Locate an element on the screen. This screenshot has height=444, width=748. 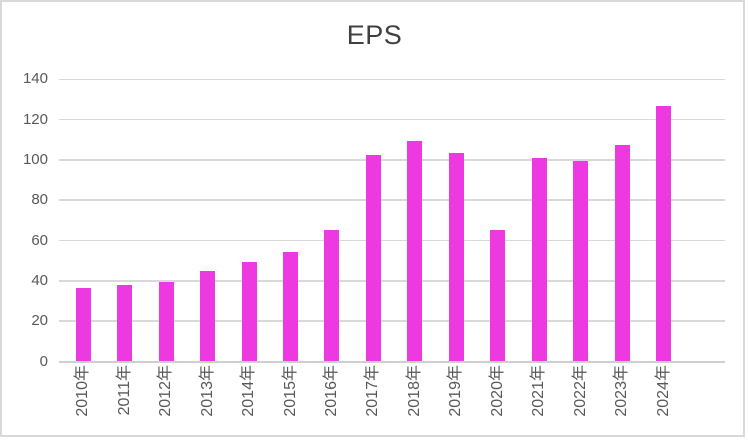
bar-2021年 is located at coordinates (539, 259).